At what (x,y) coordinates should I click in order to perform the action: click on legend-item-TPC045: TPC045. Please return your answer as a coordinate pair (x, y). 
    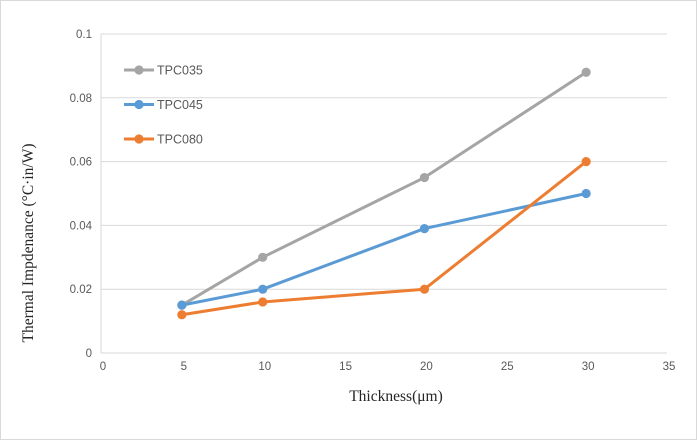
    Looking at the image, I should click on (163, 105).